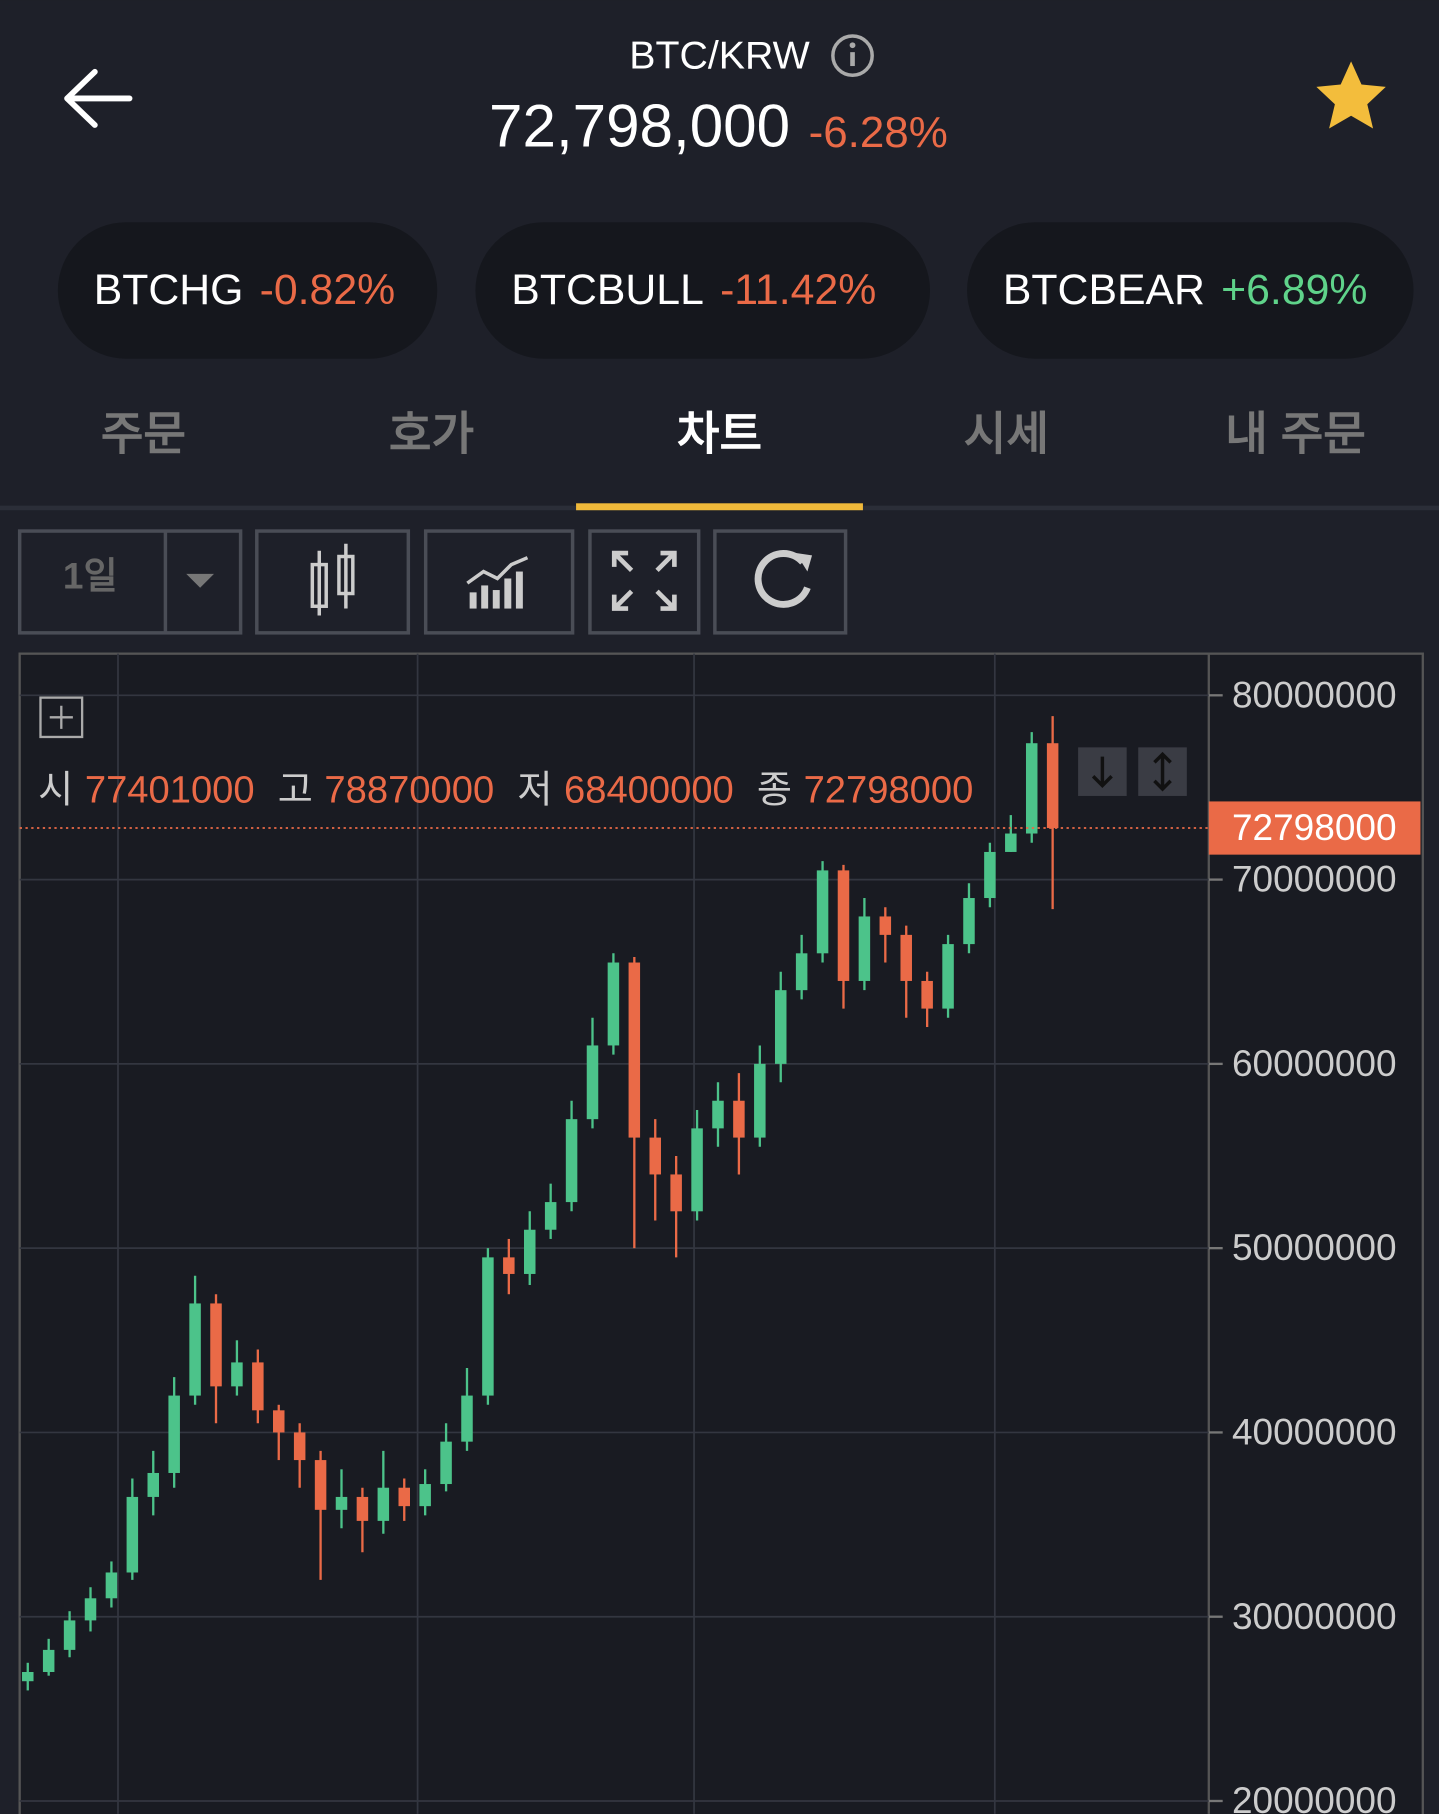 The image size is (1439, 1814). What do you see at coordinates (200, 580) in the screenshot?
I see `dropdown-caret` at bounding box center [200, 580].